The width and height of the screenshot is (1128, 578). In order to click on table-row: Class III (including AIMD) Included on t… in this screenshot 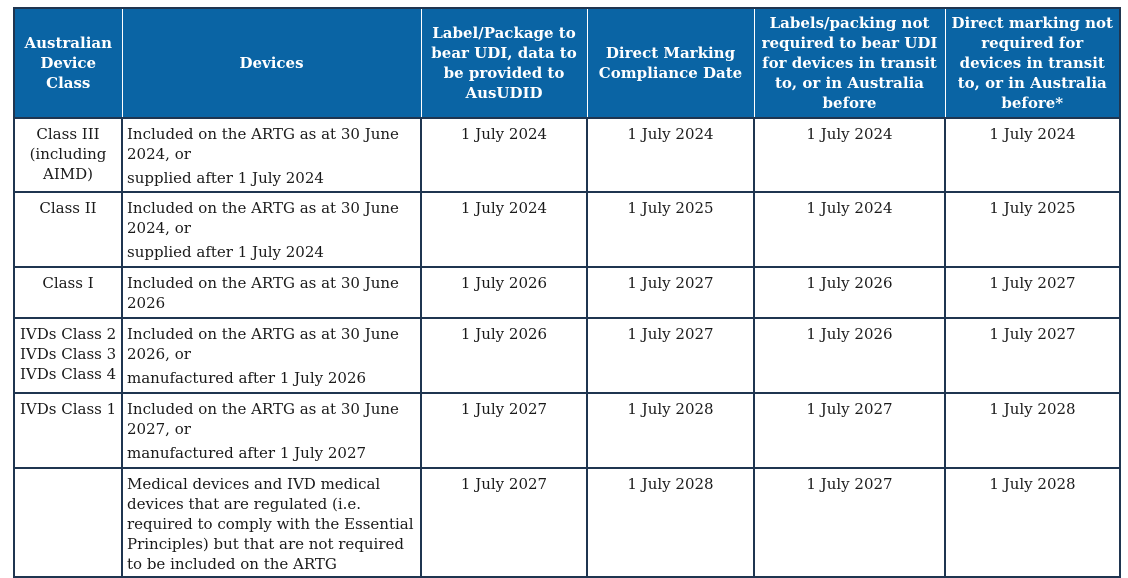, I will do `click(567, 155)`.